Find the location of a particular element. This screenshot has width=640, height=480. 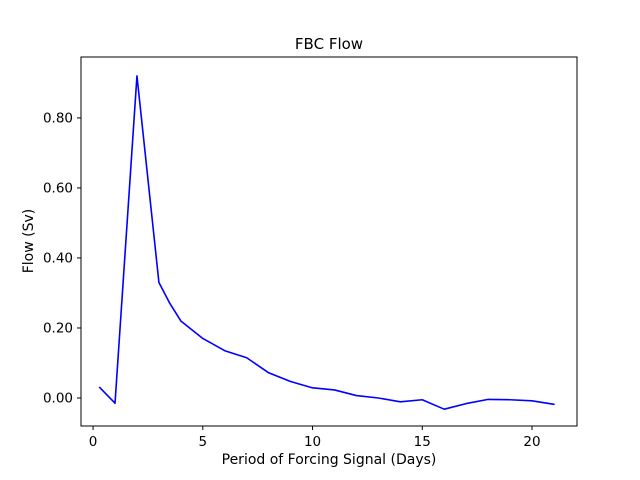

y-axis-label: Flow (Sv) is located at coordinates (29, 241).